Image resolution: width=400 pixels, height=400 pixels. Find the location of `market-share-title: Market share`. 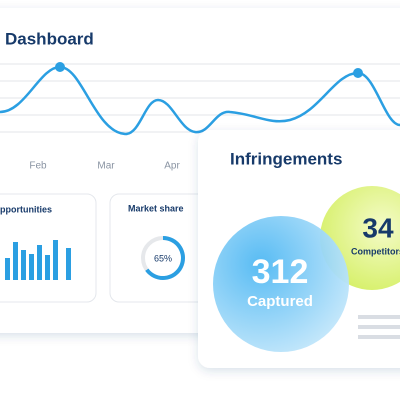

market-share-title: Market share is located at coordinates (156, 208).